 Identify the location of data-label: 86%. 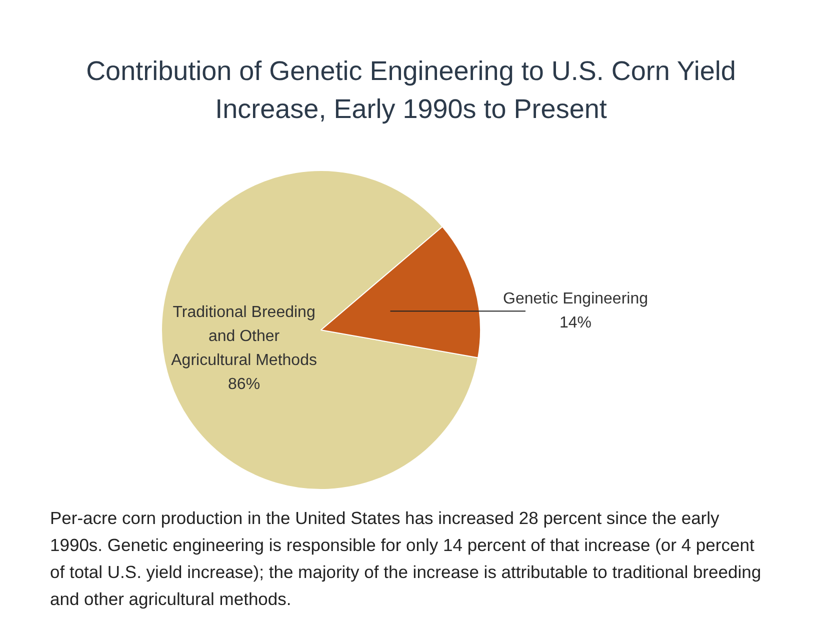
(244, 385).